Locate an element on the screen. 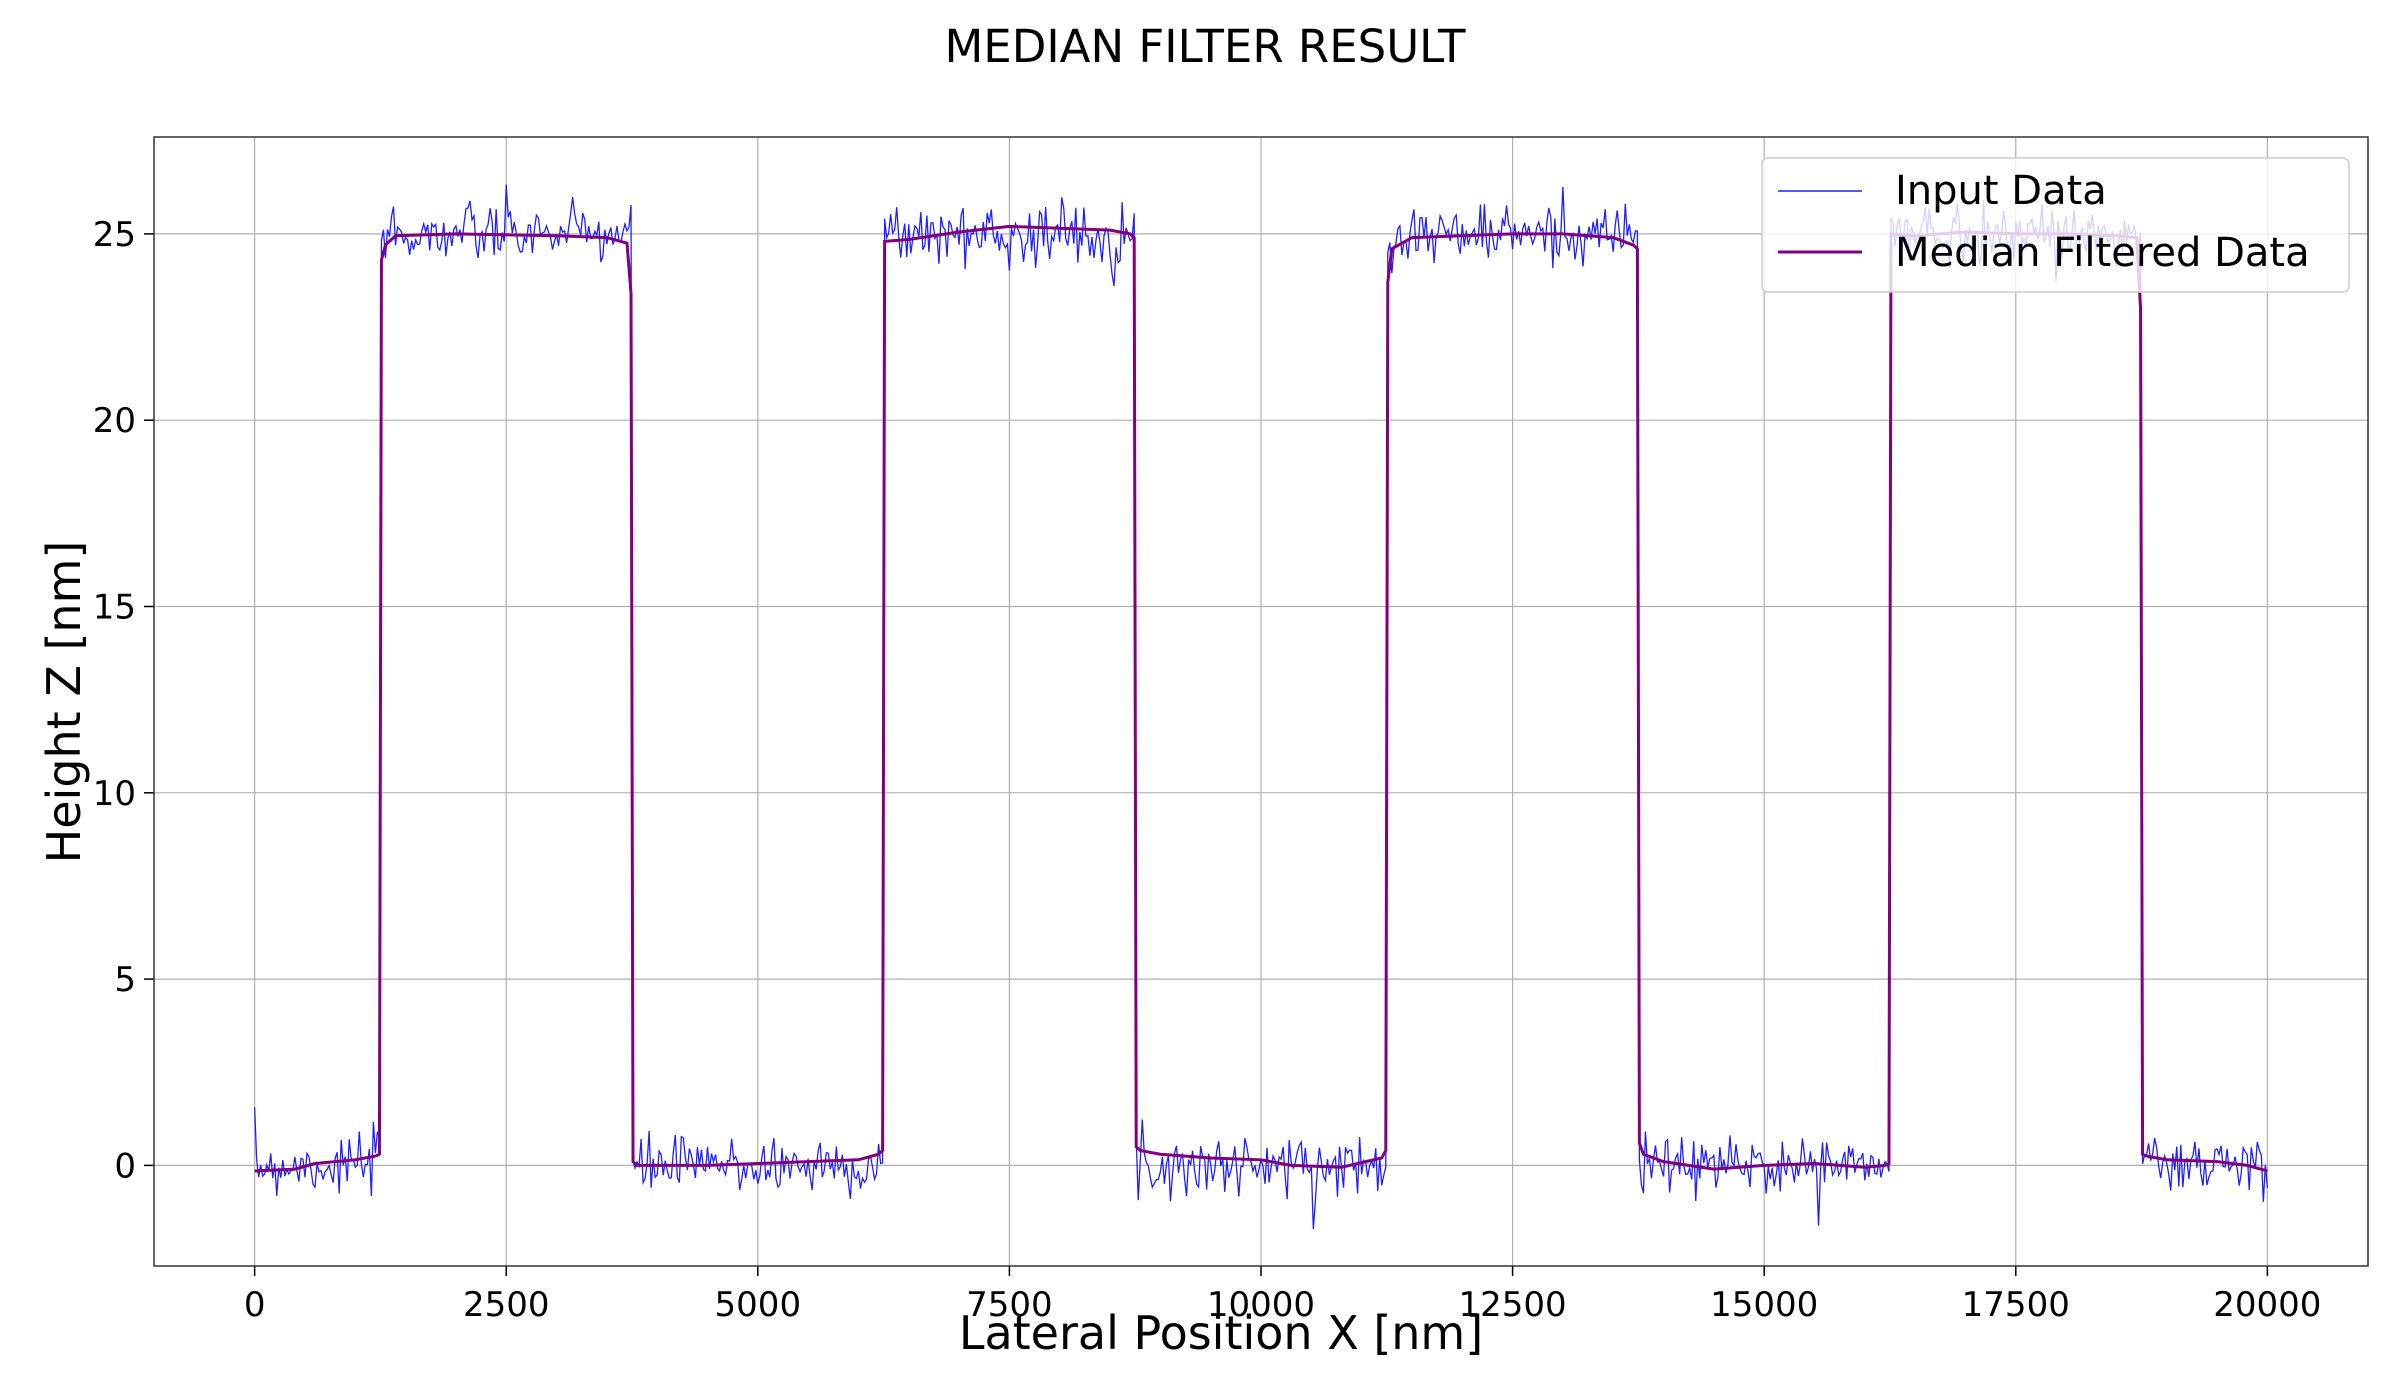  x-tick-label: 20000 is located at coordinates (2267, 1305).